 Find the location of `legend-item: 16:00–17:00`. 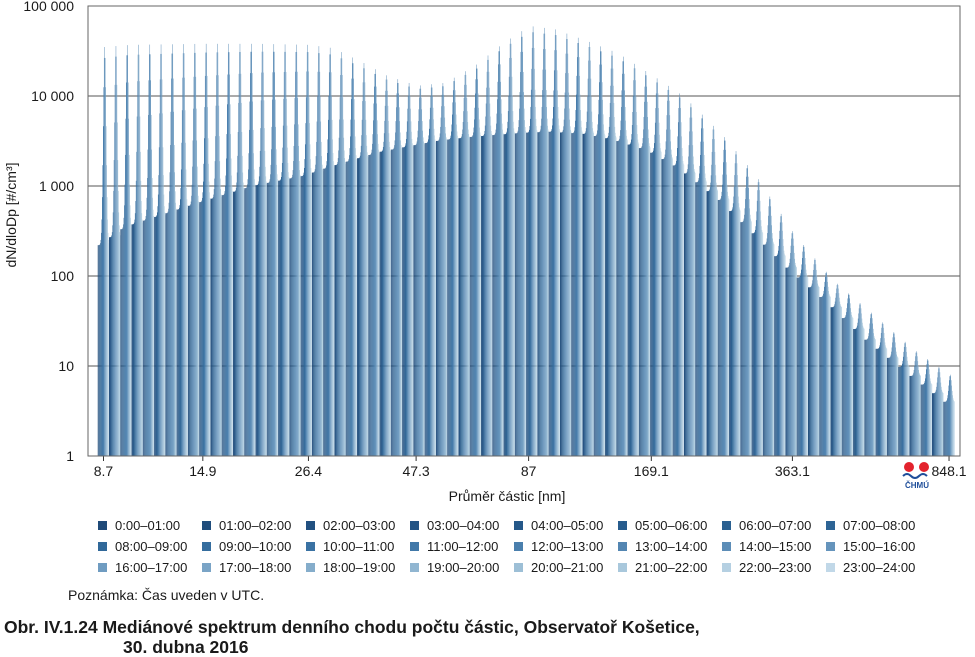

legend-item: 16:00–17:00 is located at coordinates (150, 567).